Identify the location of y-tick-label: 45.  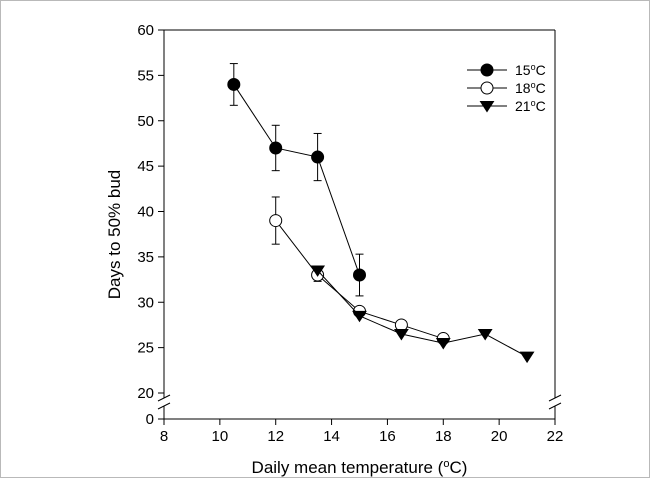
(145, 166).